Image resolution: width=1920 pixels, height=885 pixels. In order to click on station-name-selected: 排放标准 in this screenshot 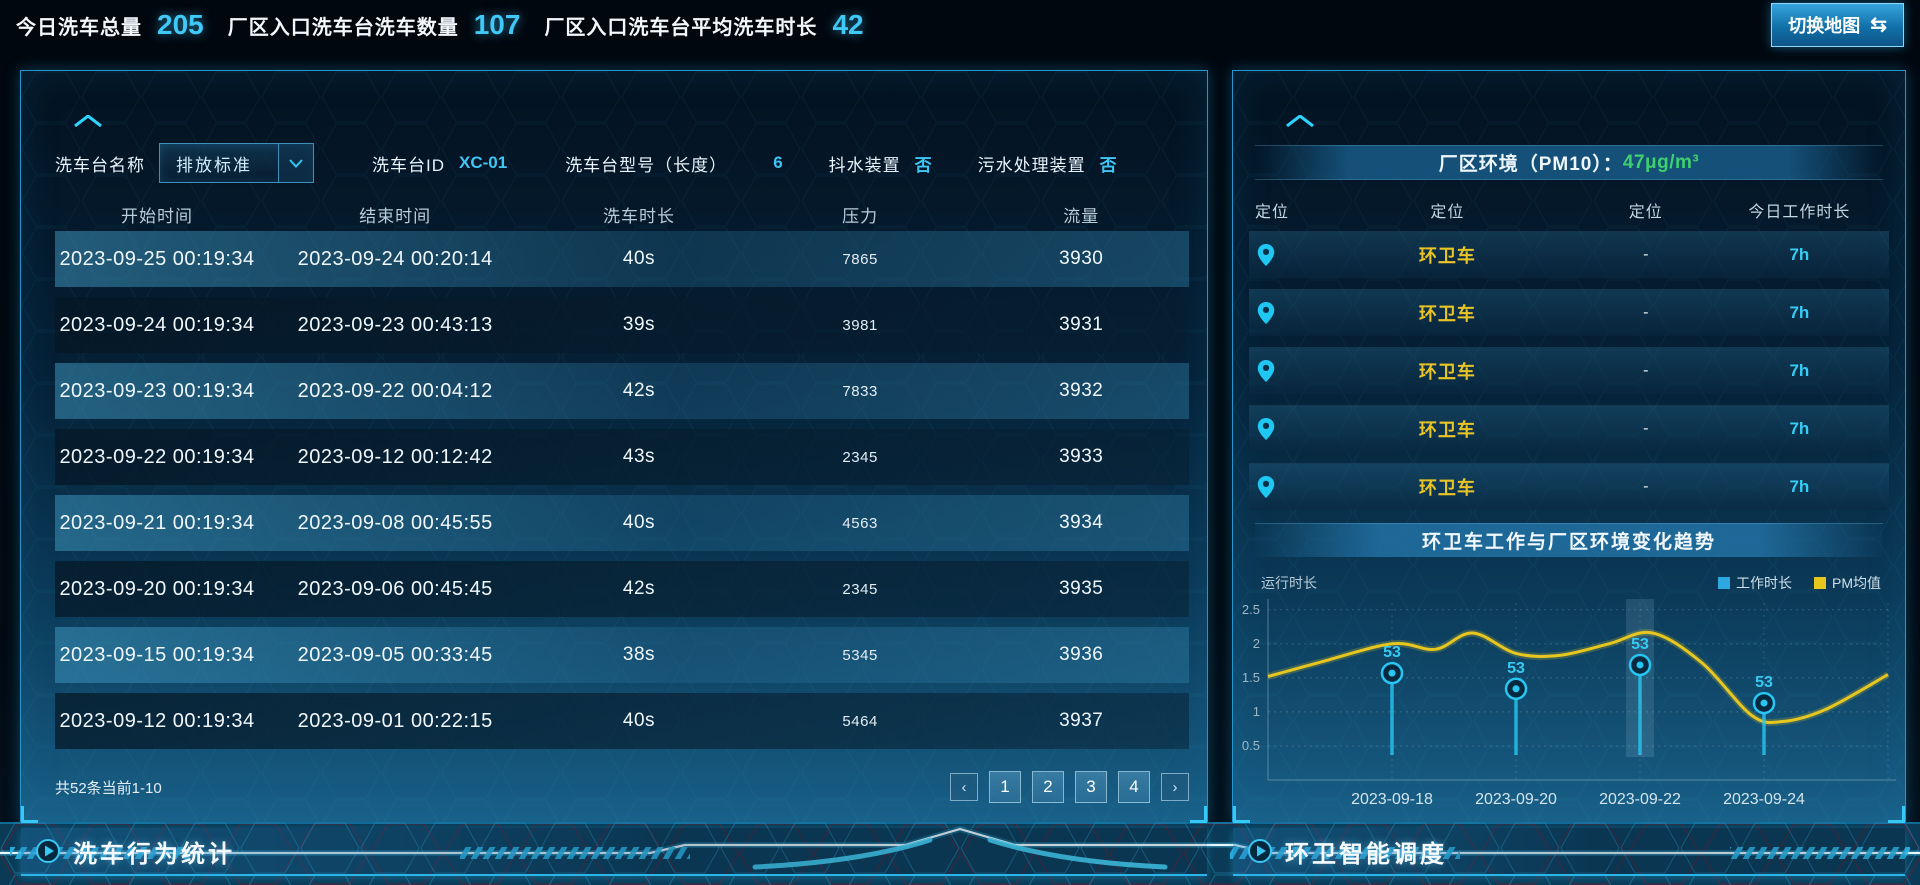, I will do `click(214, 165)`.